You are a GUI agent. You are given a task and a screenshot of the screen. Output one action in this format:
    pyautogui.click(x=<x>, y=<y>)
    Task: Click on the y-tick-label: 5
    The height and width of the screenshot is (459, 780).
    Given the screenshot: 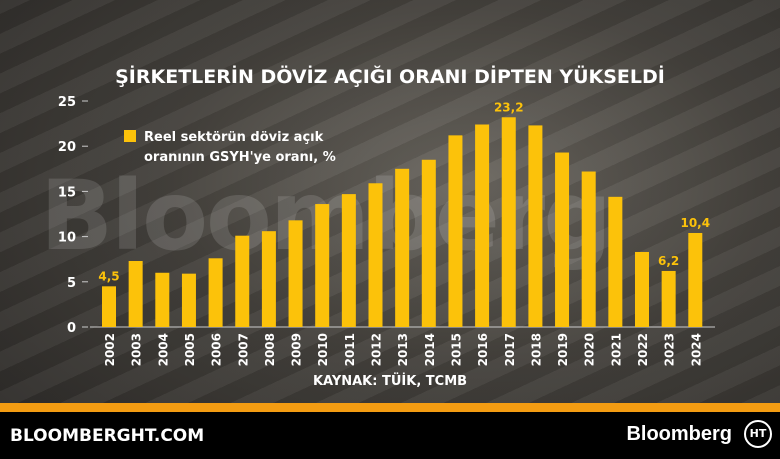 What is the action you would take?
    pyautogui.click(x=71, y=283)
    